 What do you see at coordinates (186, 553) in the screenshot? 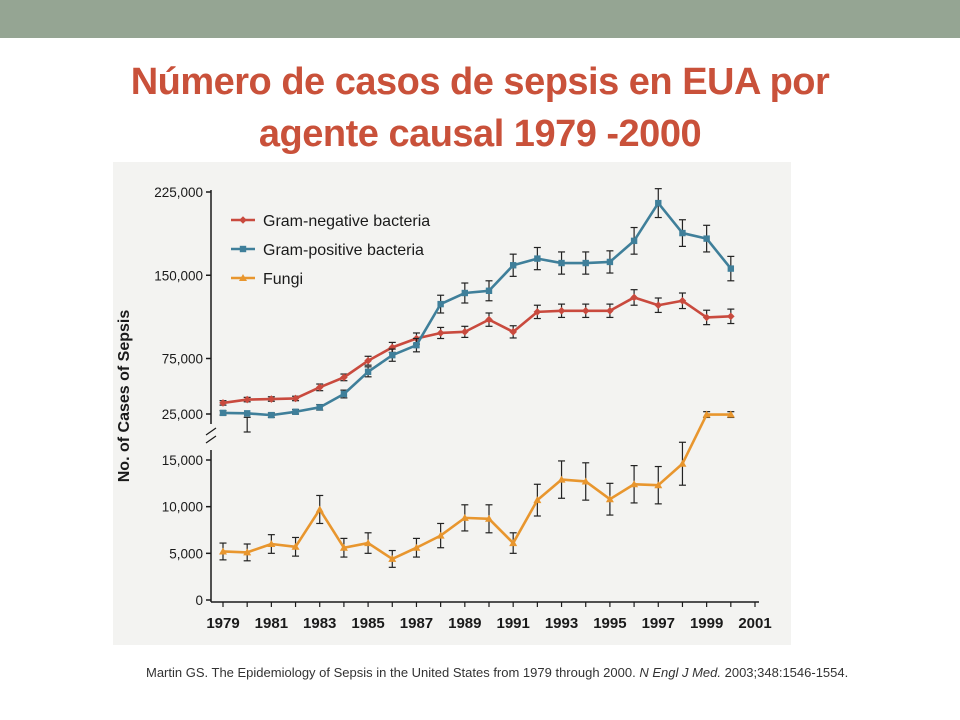
I see `y-tick-label: 5,000` at bounding box center [186, 553].